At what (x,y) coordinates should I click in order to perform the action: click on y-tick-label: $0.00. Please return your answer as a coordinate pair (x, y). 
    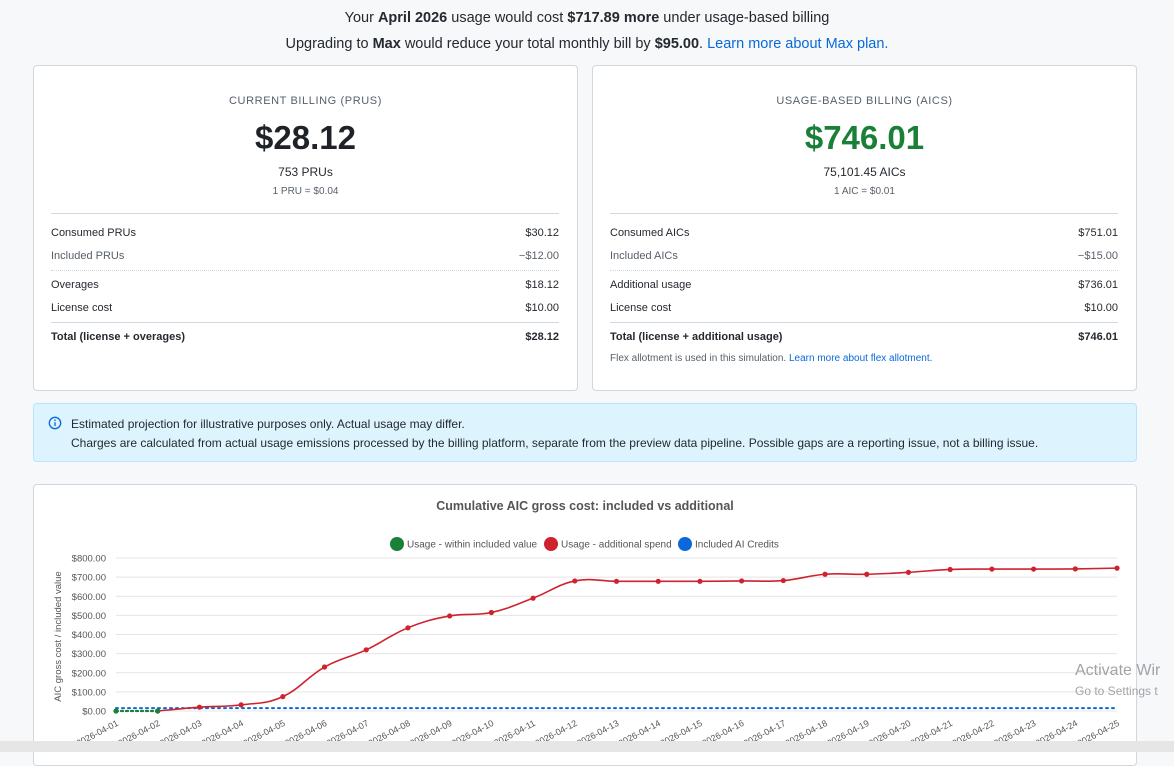
    Looking at the image, I should click on (94, 712).